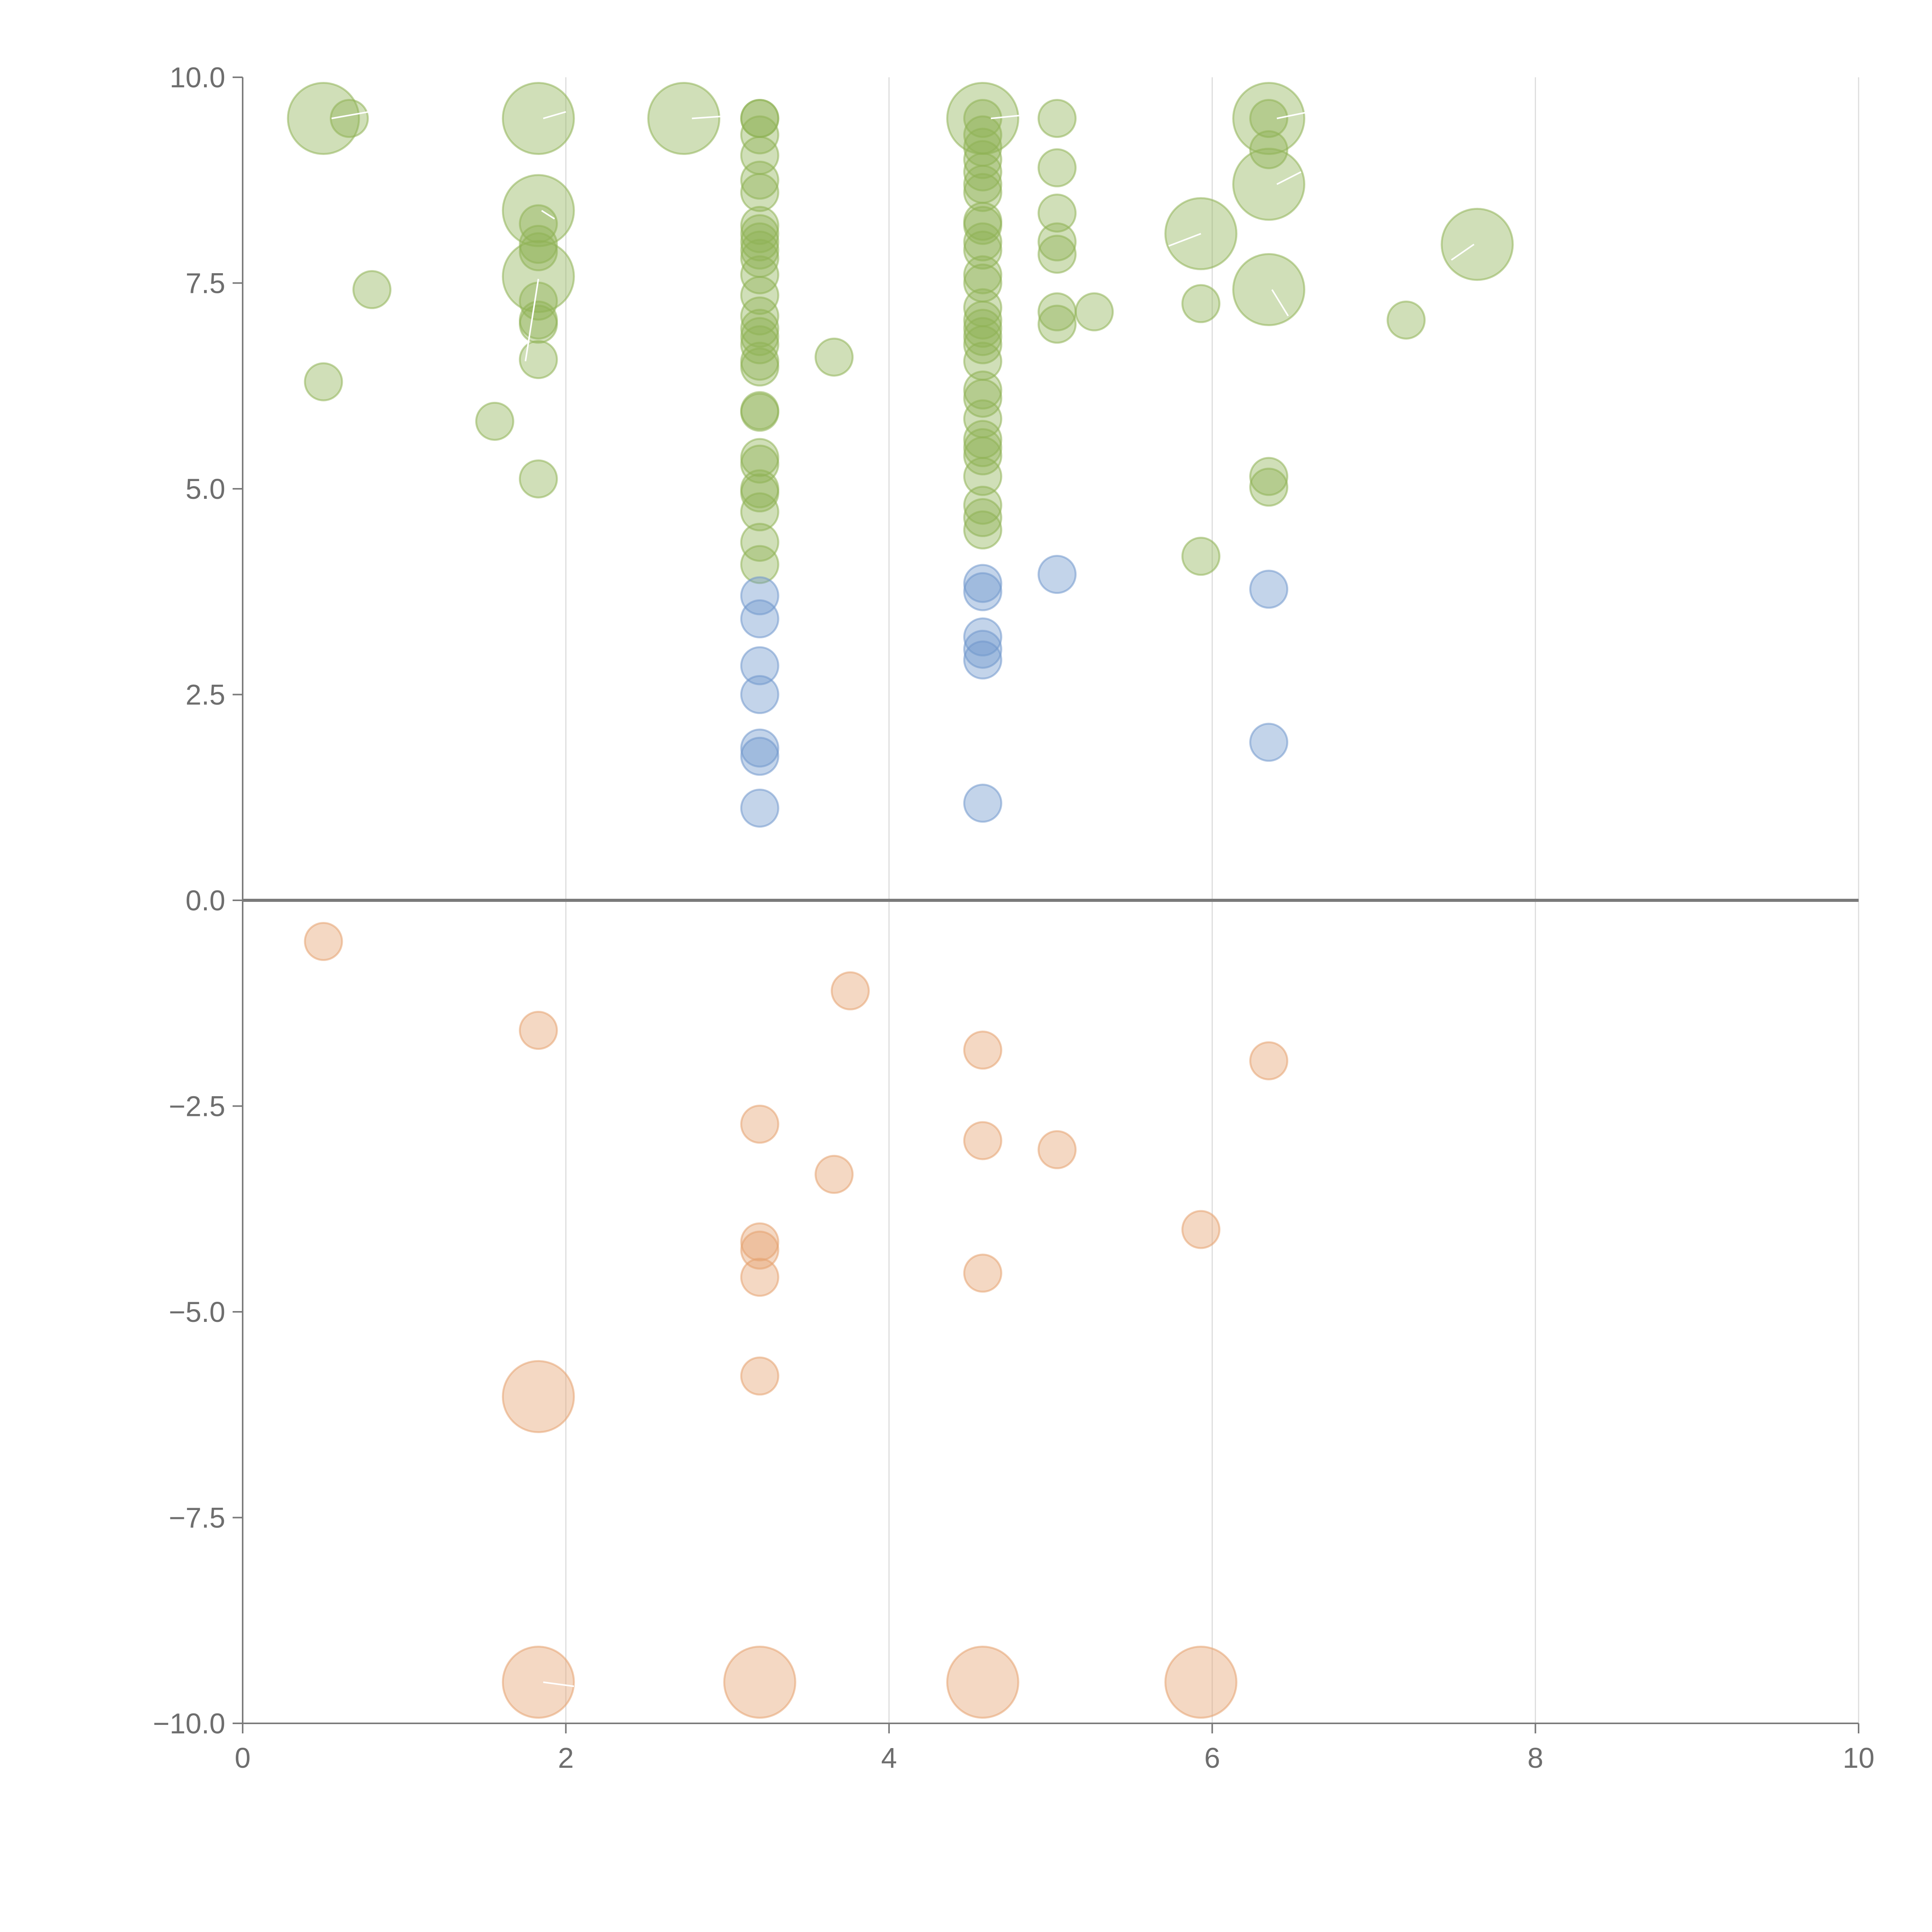 This screenshot has width=1932, height=1932. I want to click on y-axis-ticks: 10.0 7.5 5.0 2.5 0.0 −2.5 −5.0 −7.5 −10.0, so click(198, 900).